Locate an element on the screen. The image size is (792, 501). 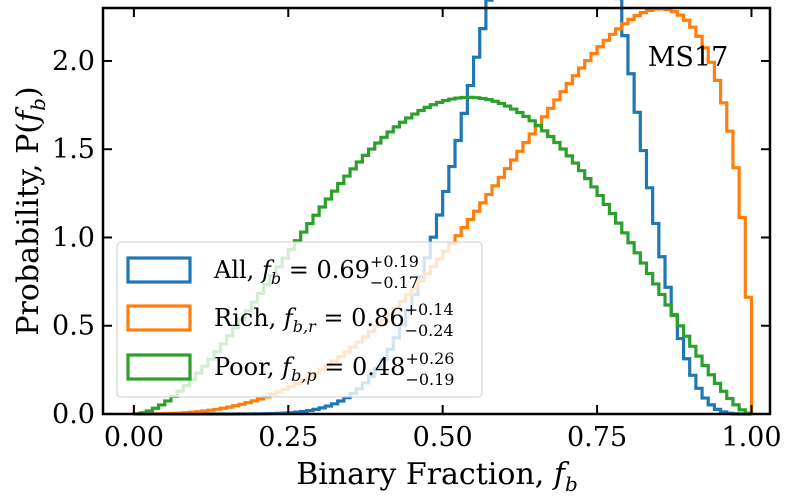
x-tick-label: 0.25 is located at coordinates (288, 437).